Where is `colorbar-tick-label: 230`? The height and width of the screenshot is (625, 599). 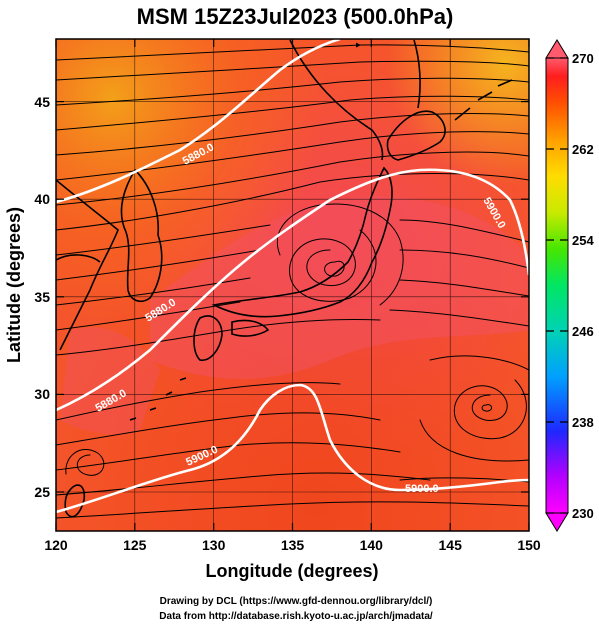
colorbar-tick-label: 230 is located at coordinates (583, 513).